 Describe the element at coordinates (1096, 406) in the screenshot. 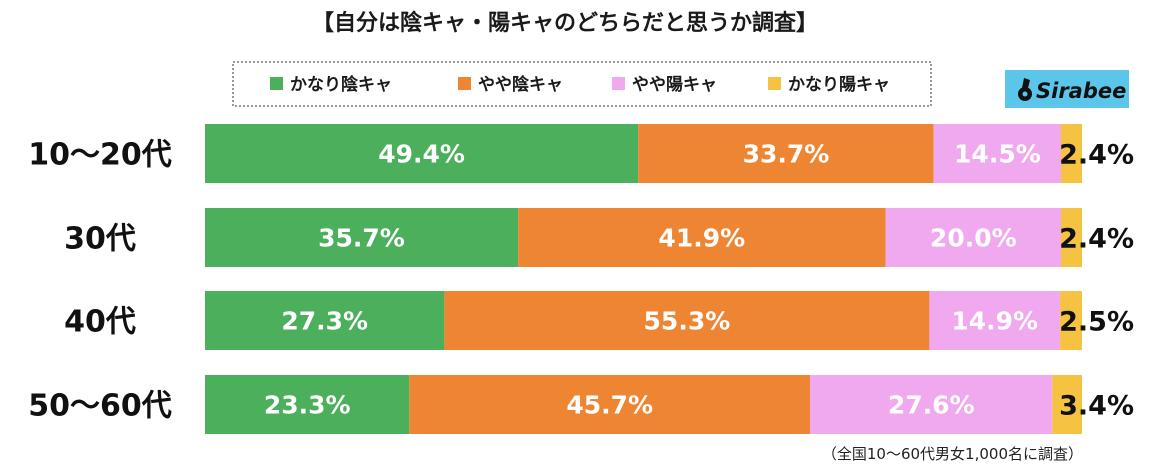

I see `data-label: 3.4%` at that location.